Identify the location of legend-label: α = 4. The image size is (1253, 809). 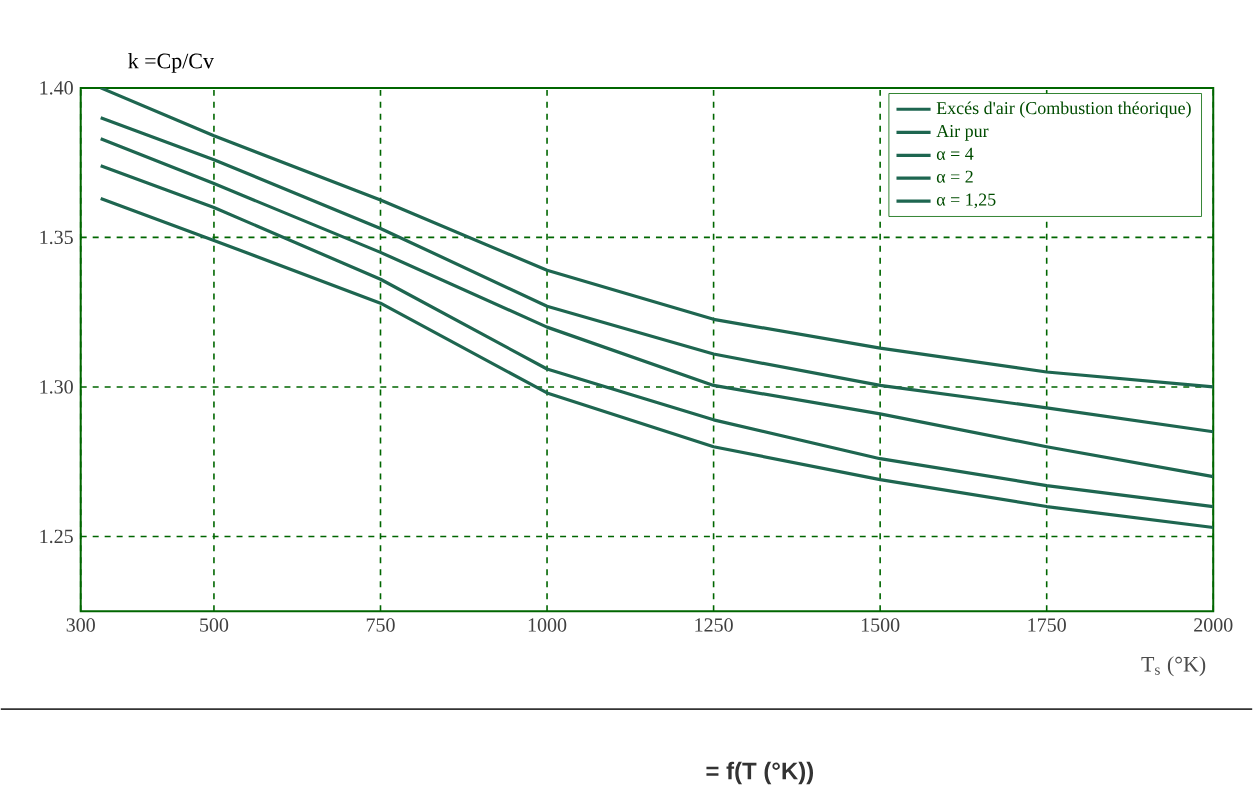
(955, 153).